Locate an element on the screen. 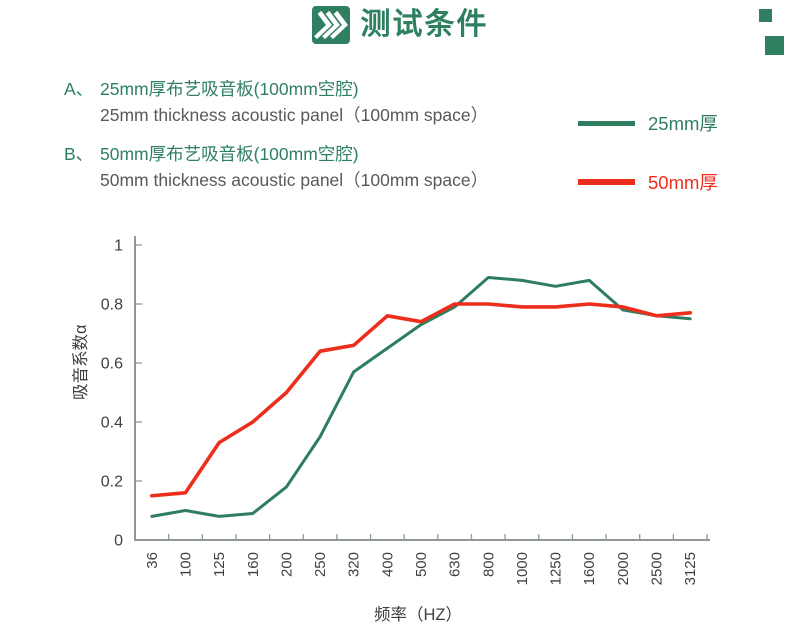  y-tick-label: 0.4 is located at coordinates (112, 423).